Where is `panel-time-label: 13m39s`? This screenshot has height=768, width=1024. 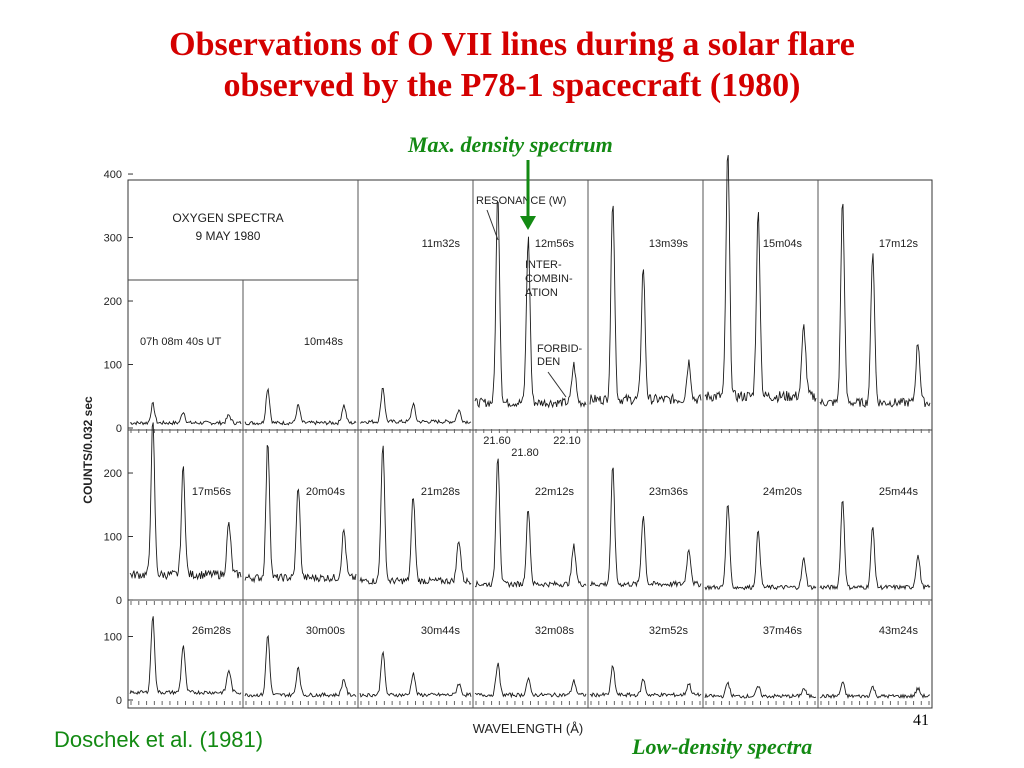 panel-time-label: 13m39s is located at coordinates (669, 244).